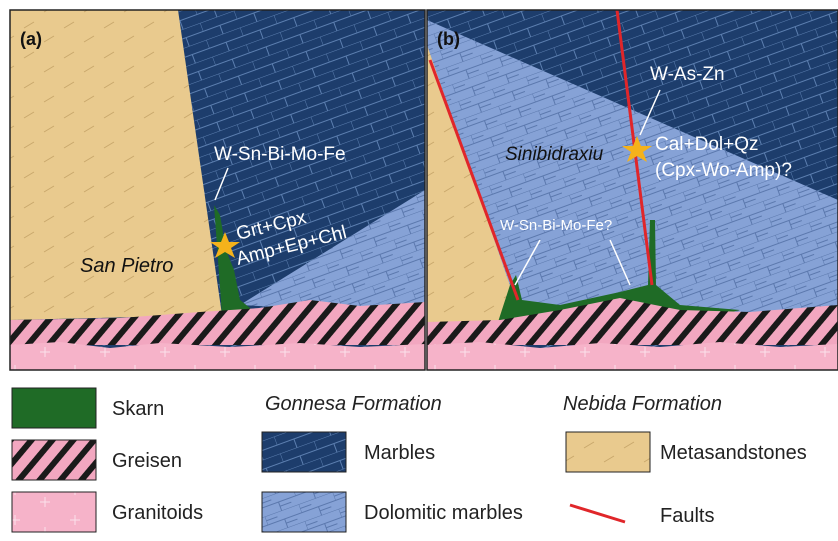 The width and height of the screenshot is (838, 541). I want to click on legend-label: Dolomitic marbles, so click(443, 513).